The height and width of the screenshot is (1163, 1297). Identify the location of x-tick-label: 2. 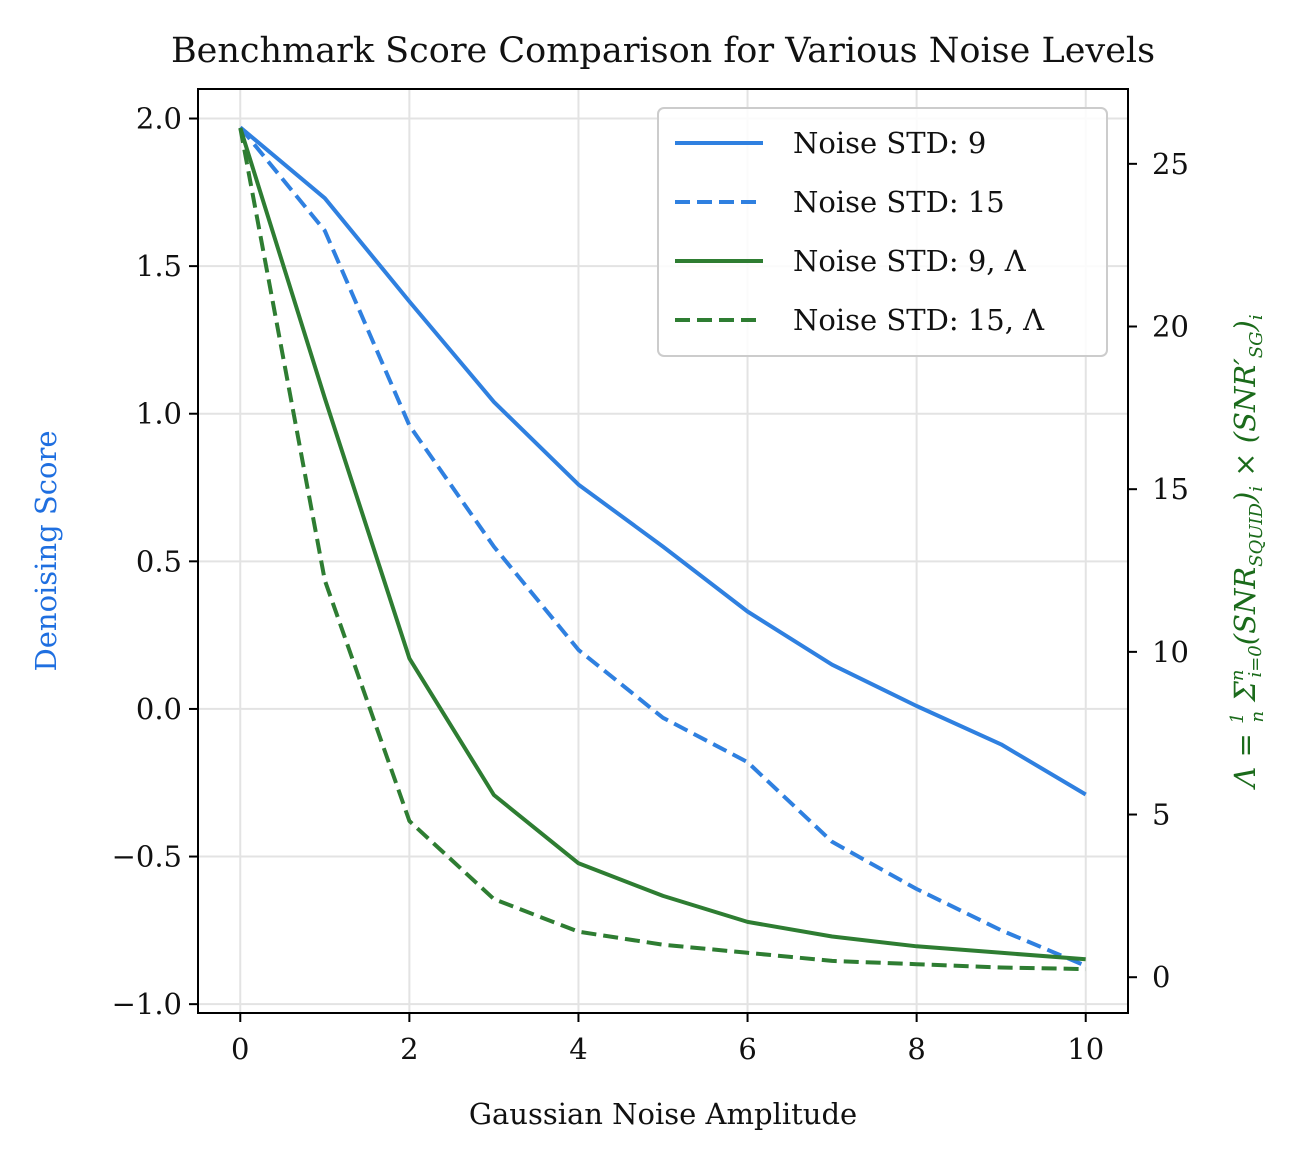
(409, 1049).